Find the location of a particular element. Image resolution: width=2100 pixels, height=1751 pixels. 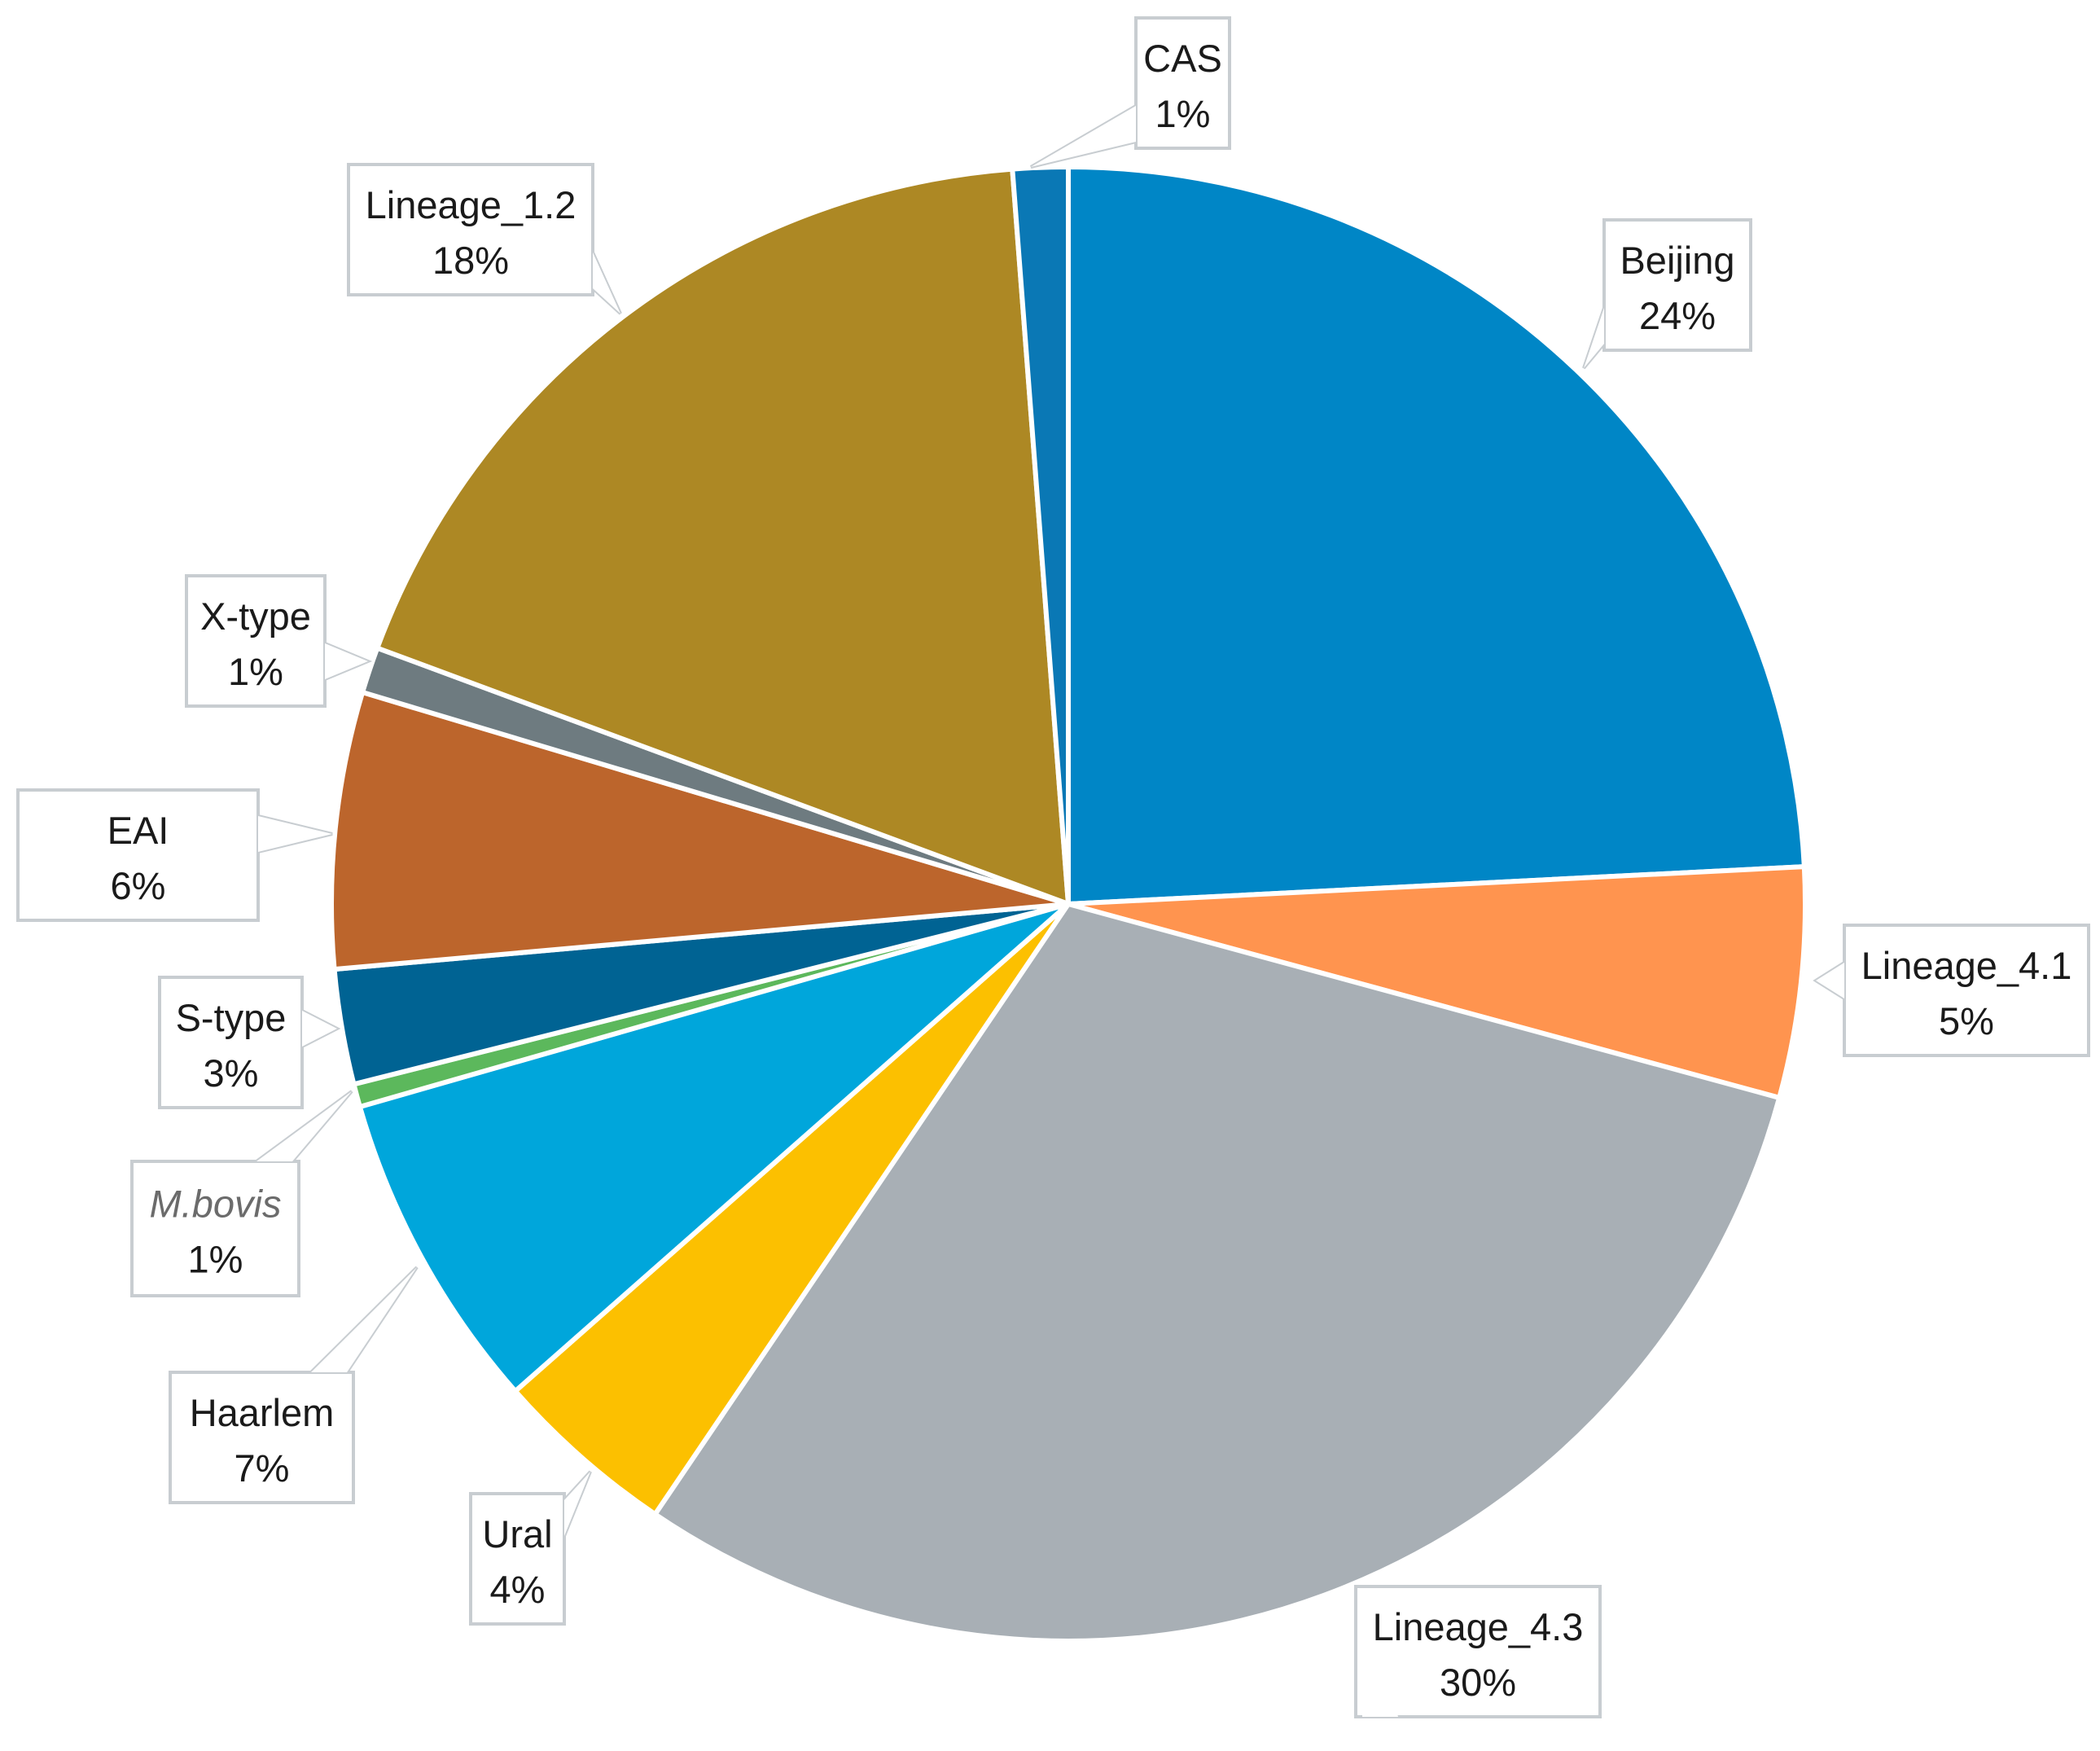

label-box-x-type is located at coordinates (256, 641).